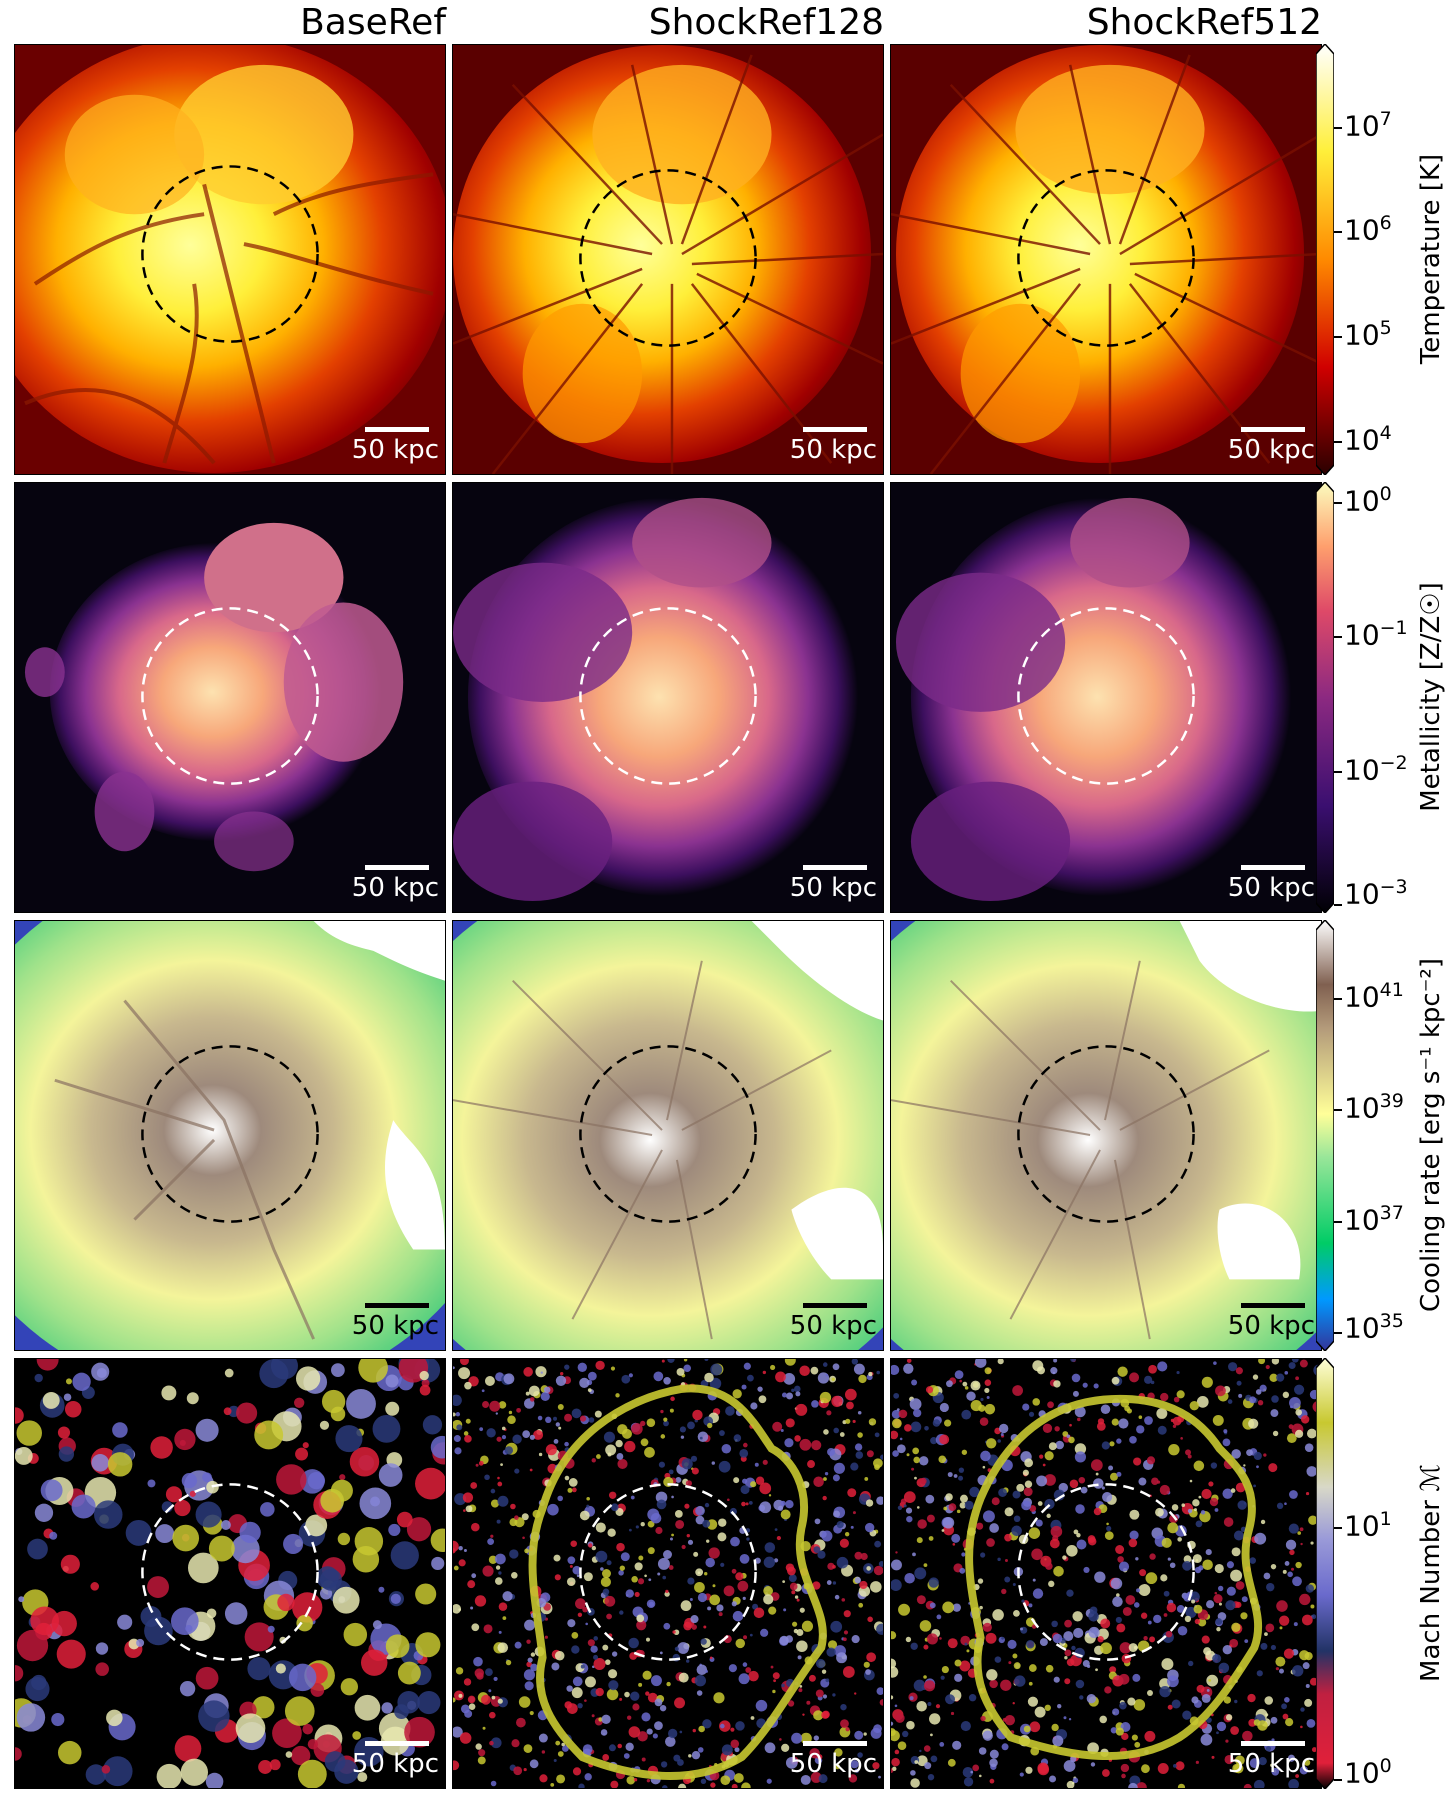 This screenshot has width=1454, height=1804. What do you see at coordinates (373, 22) in the screenshot?
I see `column-title-baseref: BaseRef` at bounding box center [373, 22].